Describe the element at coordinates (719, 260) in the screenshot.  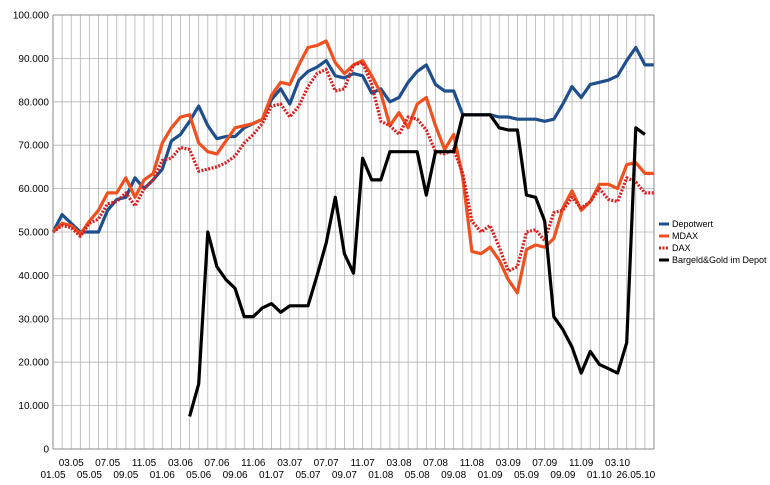
I see `legend-label: Bargeld&Gold im Depot` at that location.